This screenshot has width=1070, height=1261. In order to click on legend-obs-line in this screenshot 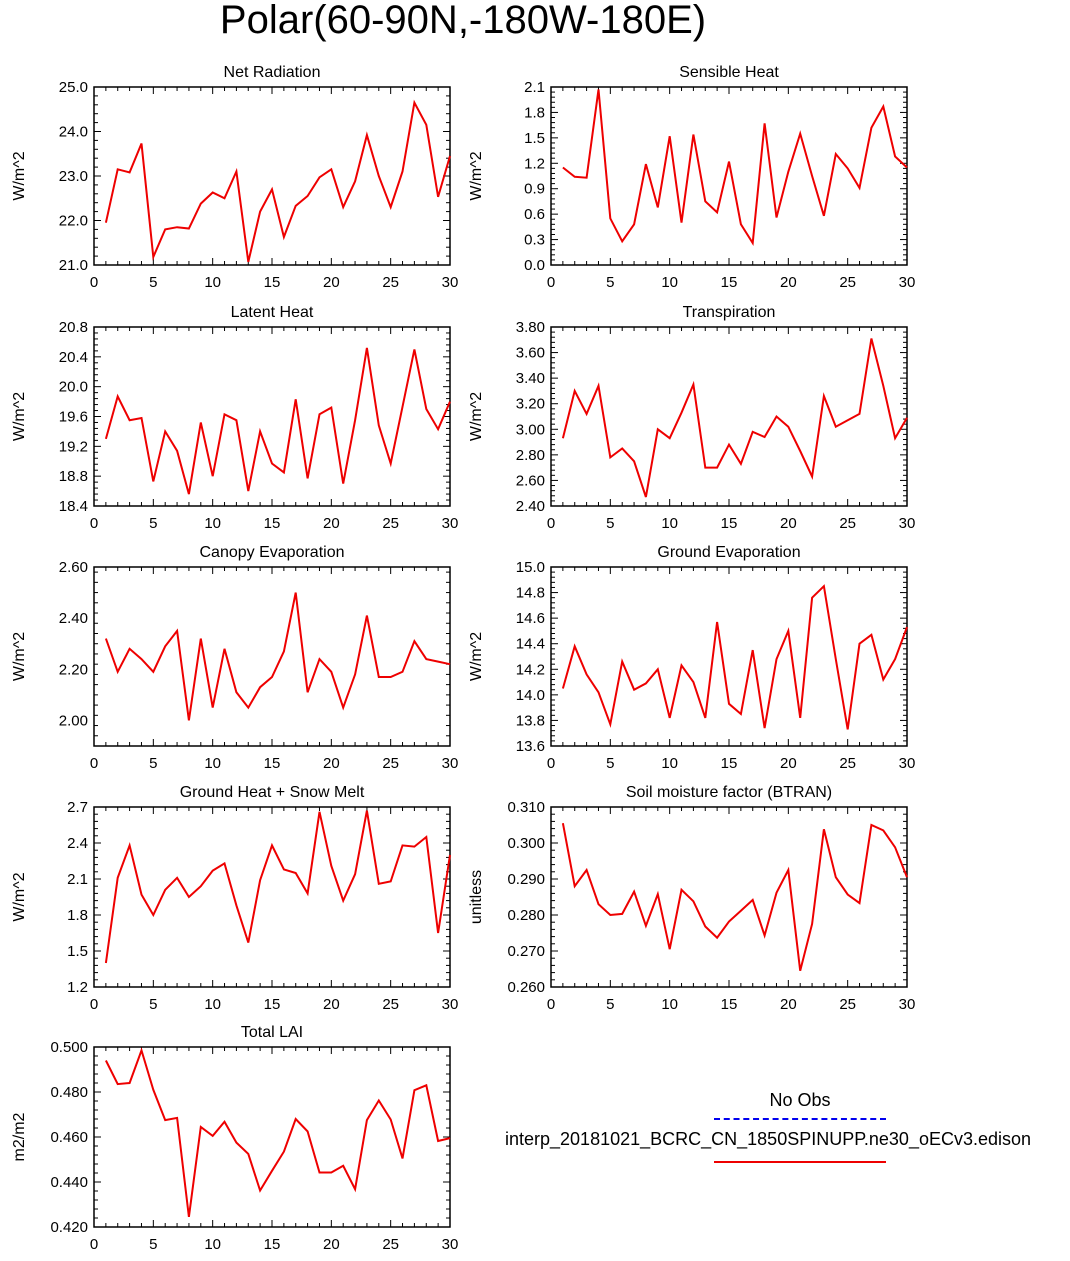, I will do `click(800, 1119)`.